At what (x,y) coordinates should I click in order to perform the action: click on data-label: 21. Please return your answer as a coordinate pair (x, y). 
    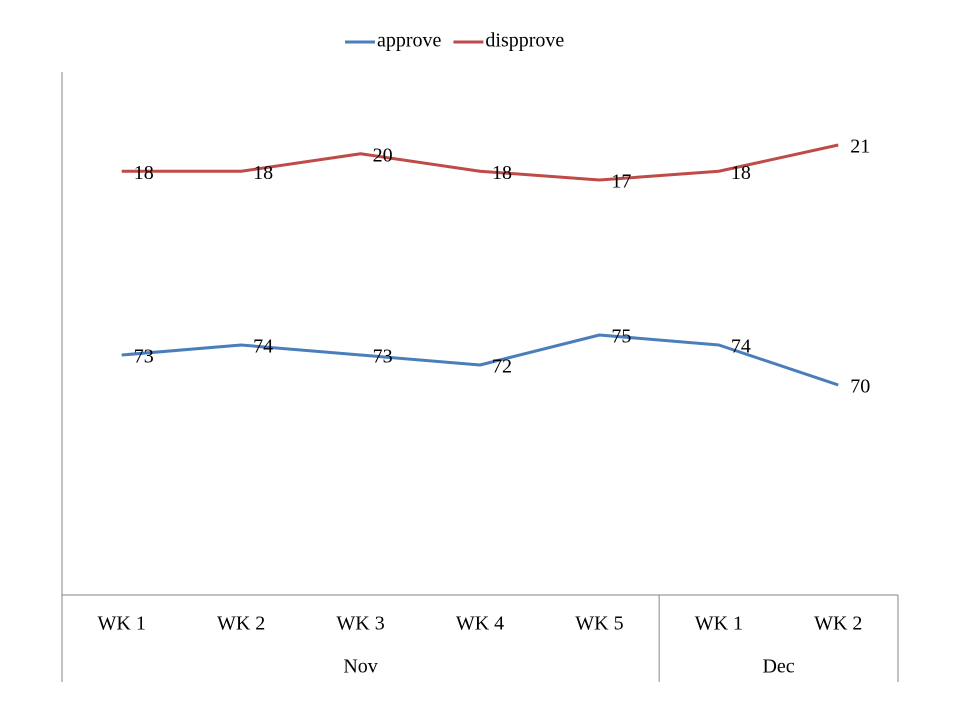
    Looking at the image, I should click on (860, 147).